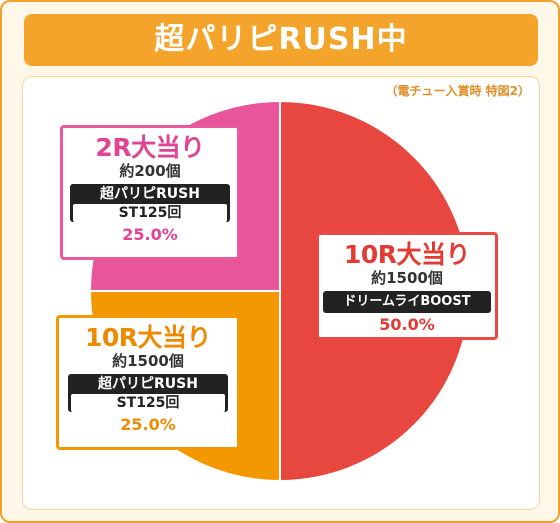 The width and height of the screenshot is (560, 523). What do you see at coordinates (281, 40) in the screenshot?
I see `chart-title: 超パリピRUSH中` at bounding box center [281, 40].